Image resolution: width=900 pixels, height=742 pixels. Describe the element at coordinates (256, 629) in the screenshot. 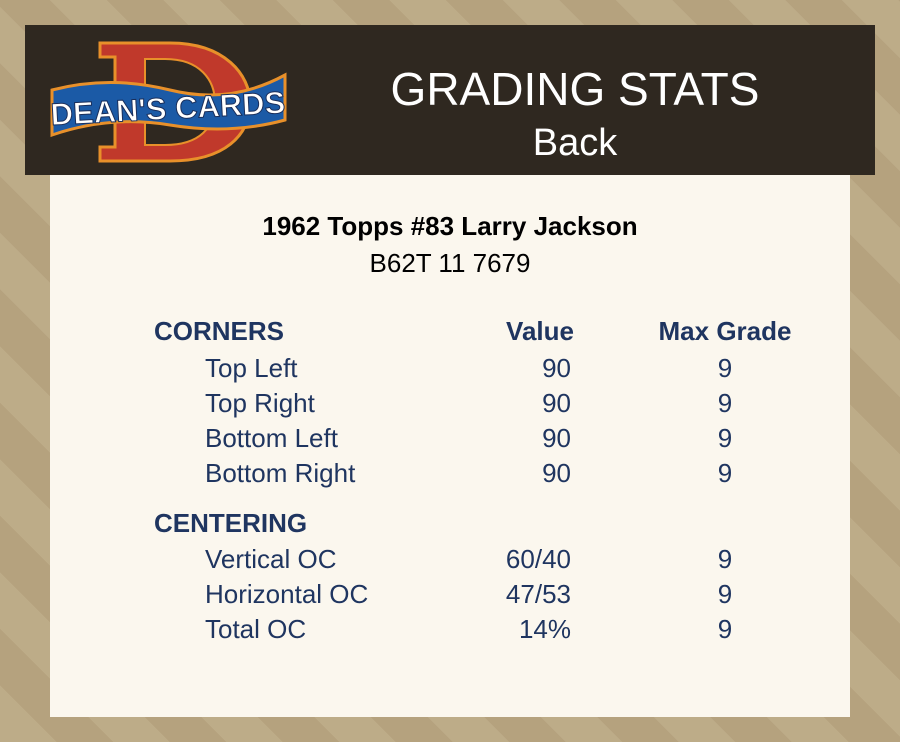

I see `stat-label: Total OC` at that location.